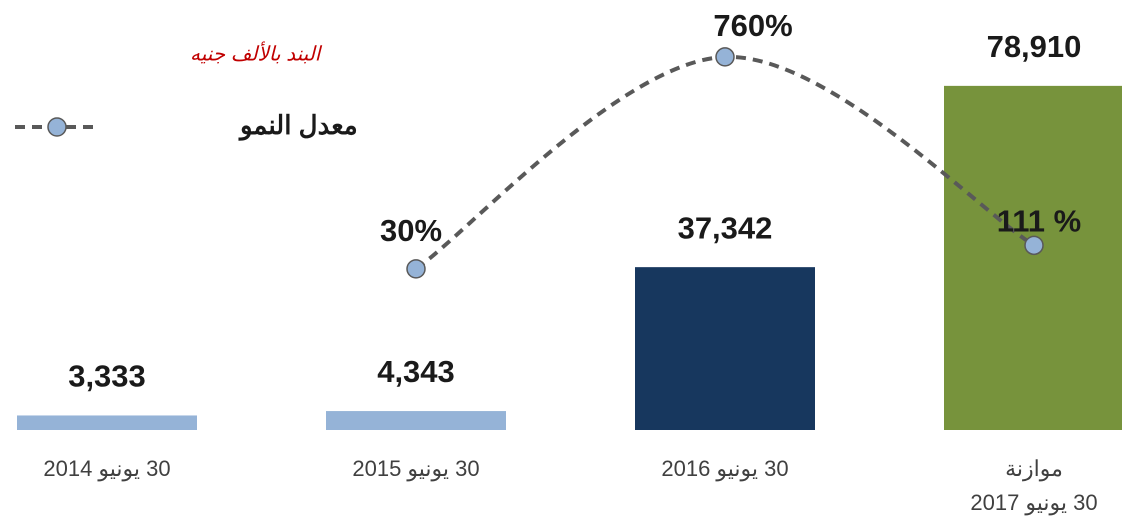  Describe the element at coordinates (1034, 485) in the screenshot. I see `x-tick-label: موازنة 30 يونيو 2017` at that location.